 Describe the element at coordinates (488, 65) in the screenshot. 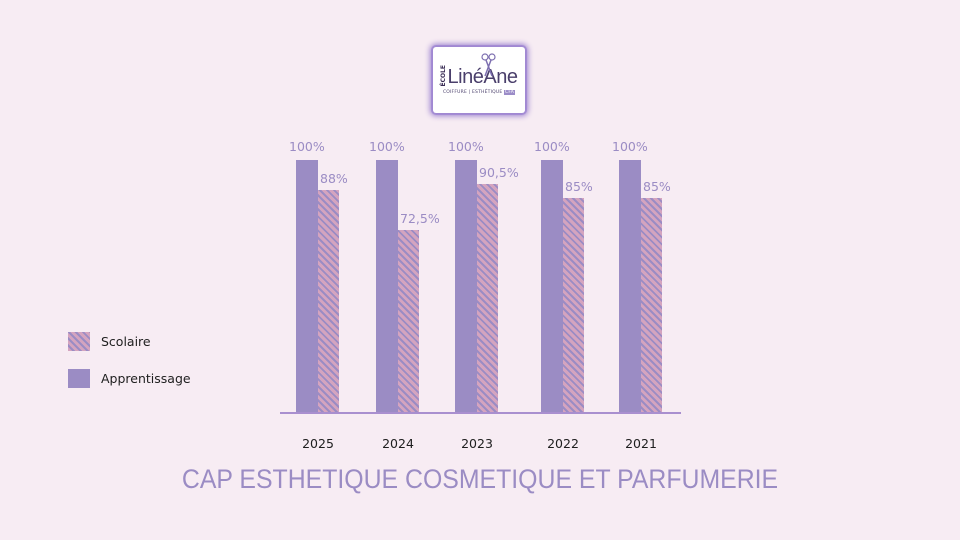

I see `scissors-icon` at that location.